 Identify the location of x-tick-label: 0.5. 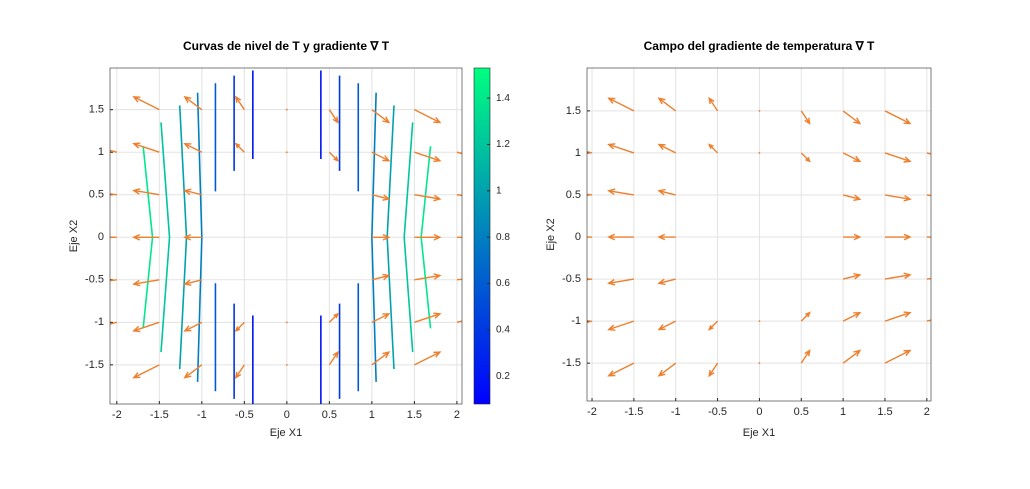
(801, 412).